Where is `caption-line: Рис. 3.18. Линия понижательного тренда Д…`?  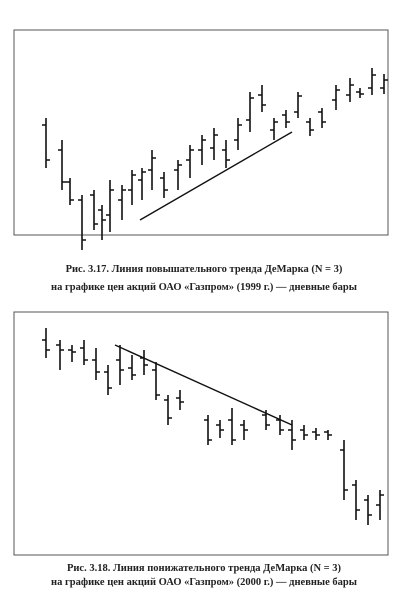
caption-line: Рис. 3.18. Линия понижательного тренда Д… is located at coordinates (204, 568).